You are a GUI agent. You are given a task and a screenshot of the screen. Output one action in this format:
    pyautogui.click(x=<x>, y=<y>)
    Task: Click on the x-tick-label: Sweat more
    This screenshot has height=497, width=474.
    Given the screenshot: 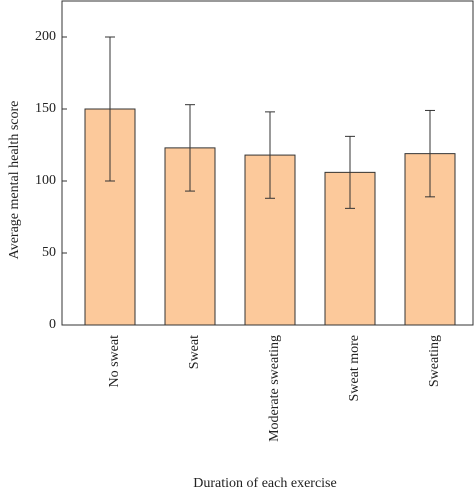 What is the action you would take?
    pyautogui.click(x=354, y=368)
    